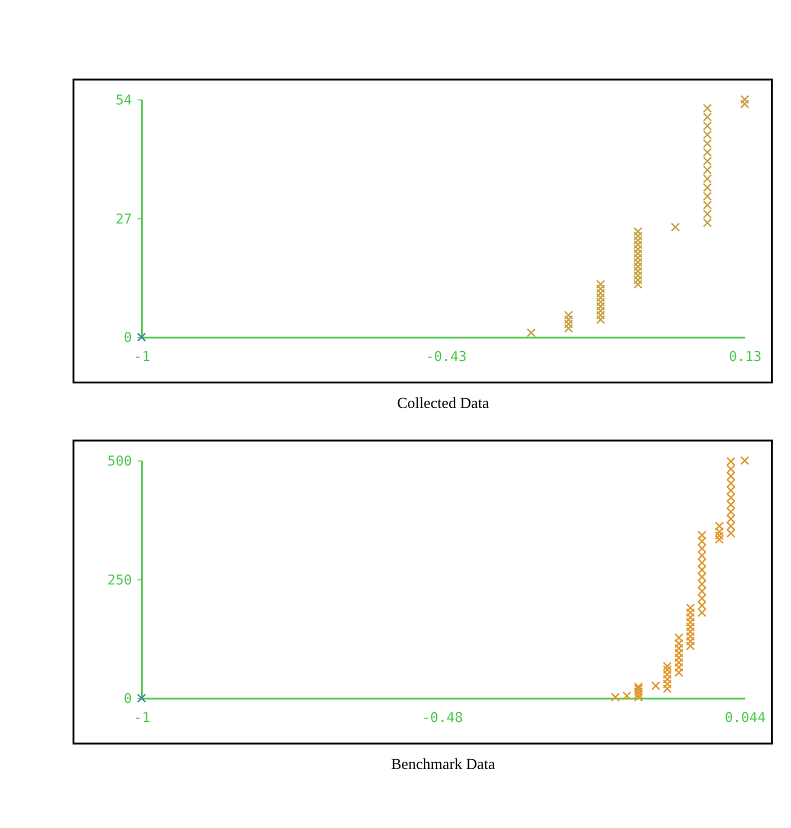  I want to click on y-tick-label: 54, so click(124, 100).